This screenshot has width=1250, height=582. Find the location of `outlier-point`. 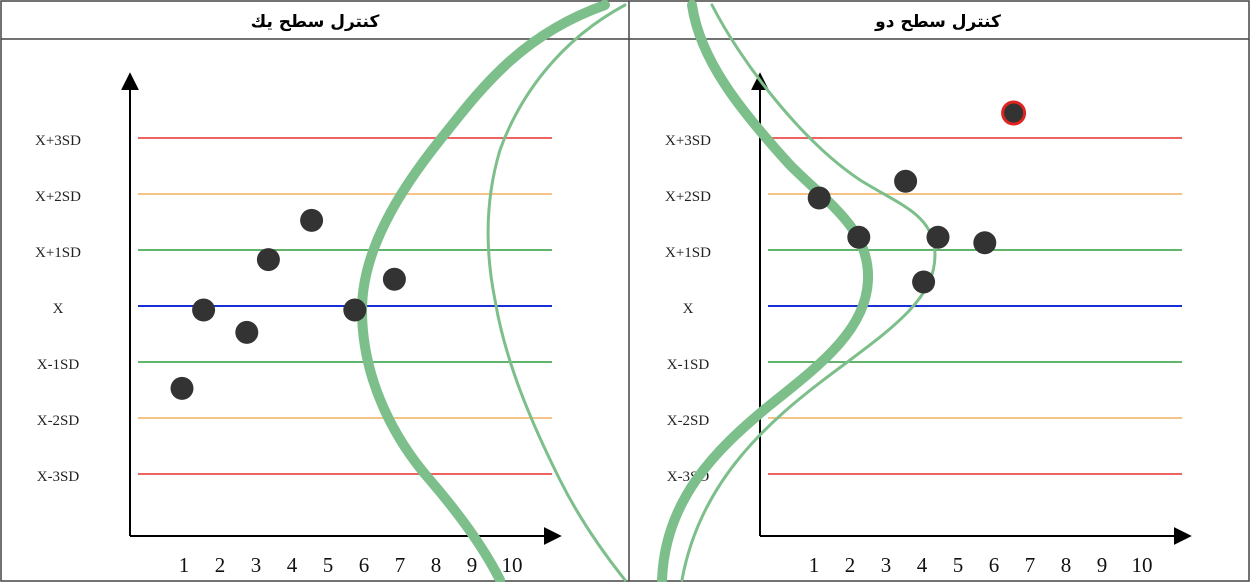

outlier-point is located at coordinates (1014, 113).